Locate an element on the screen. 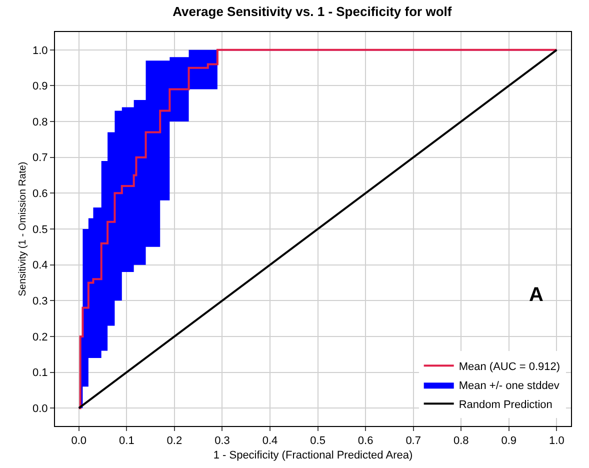 This screenshot has width=589, height=468. x-tick-label: 0.6 is located at coordinates (366, 441).